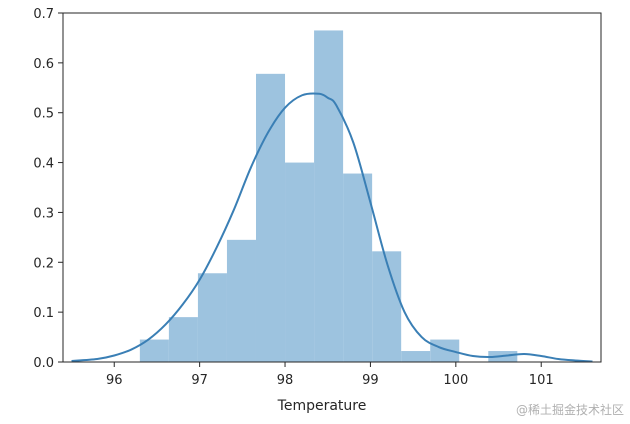 Image resolution: width=630 pixels, height=424 pixels. I want to click on x-tick-label: 99, so click(370, 380).